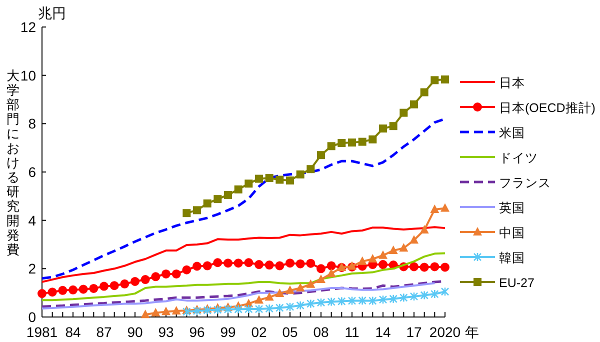 This screenshot has height=342, width=600. What do you see at coordinates (512, 208) in the screenshot?
I see `legend-label: 英国` at bounding box center [512, 208].